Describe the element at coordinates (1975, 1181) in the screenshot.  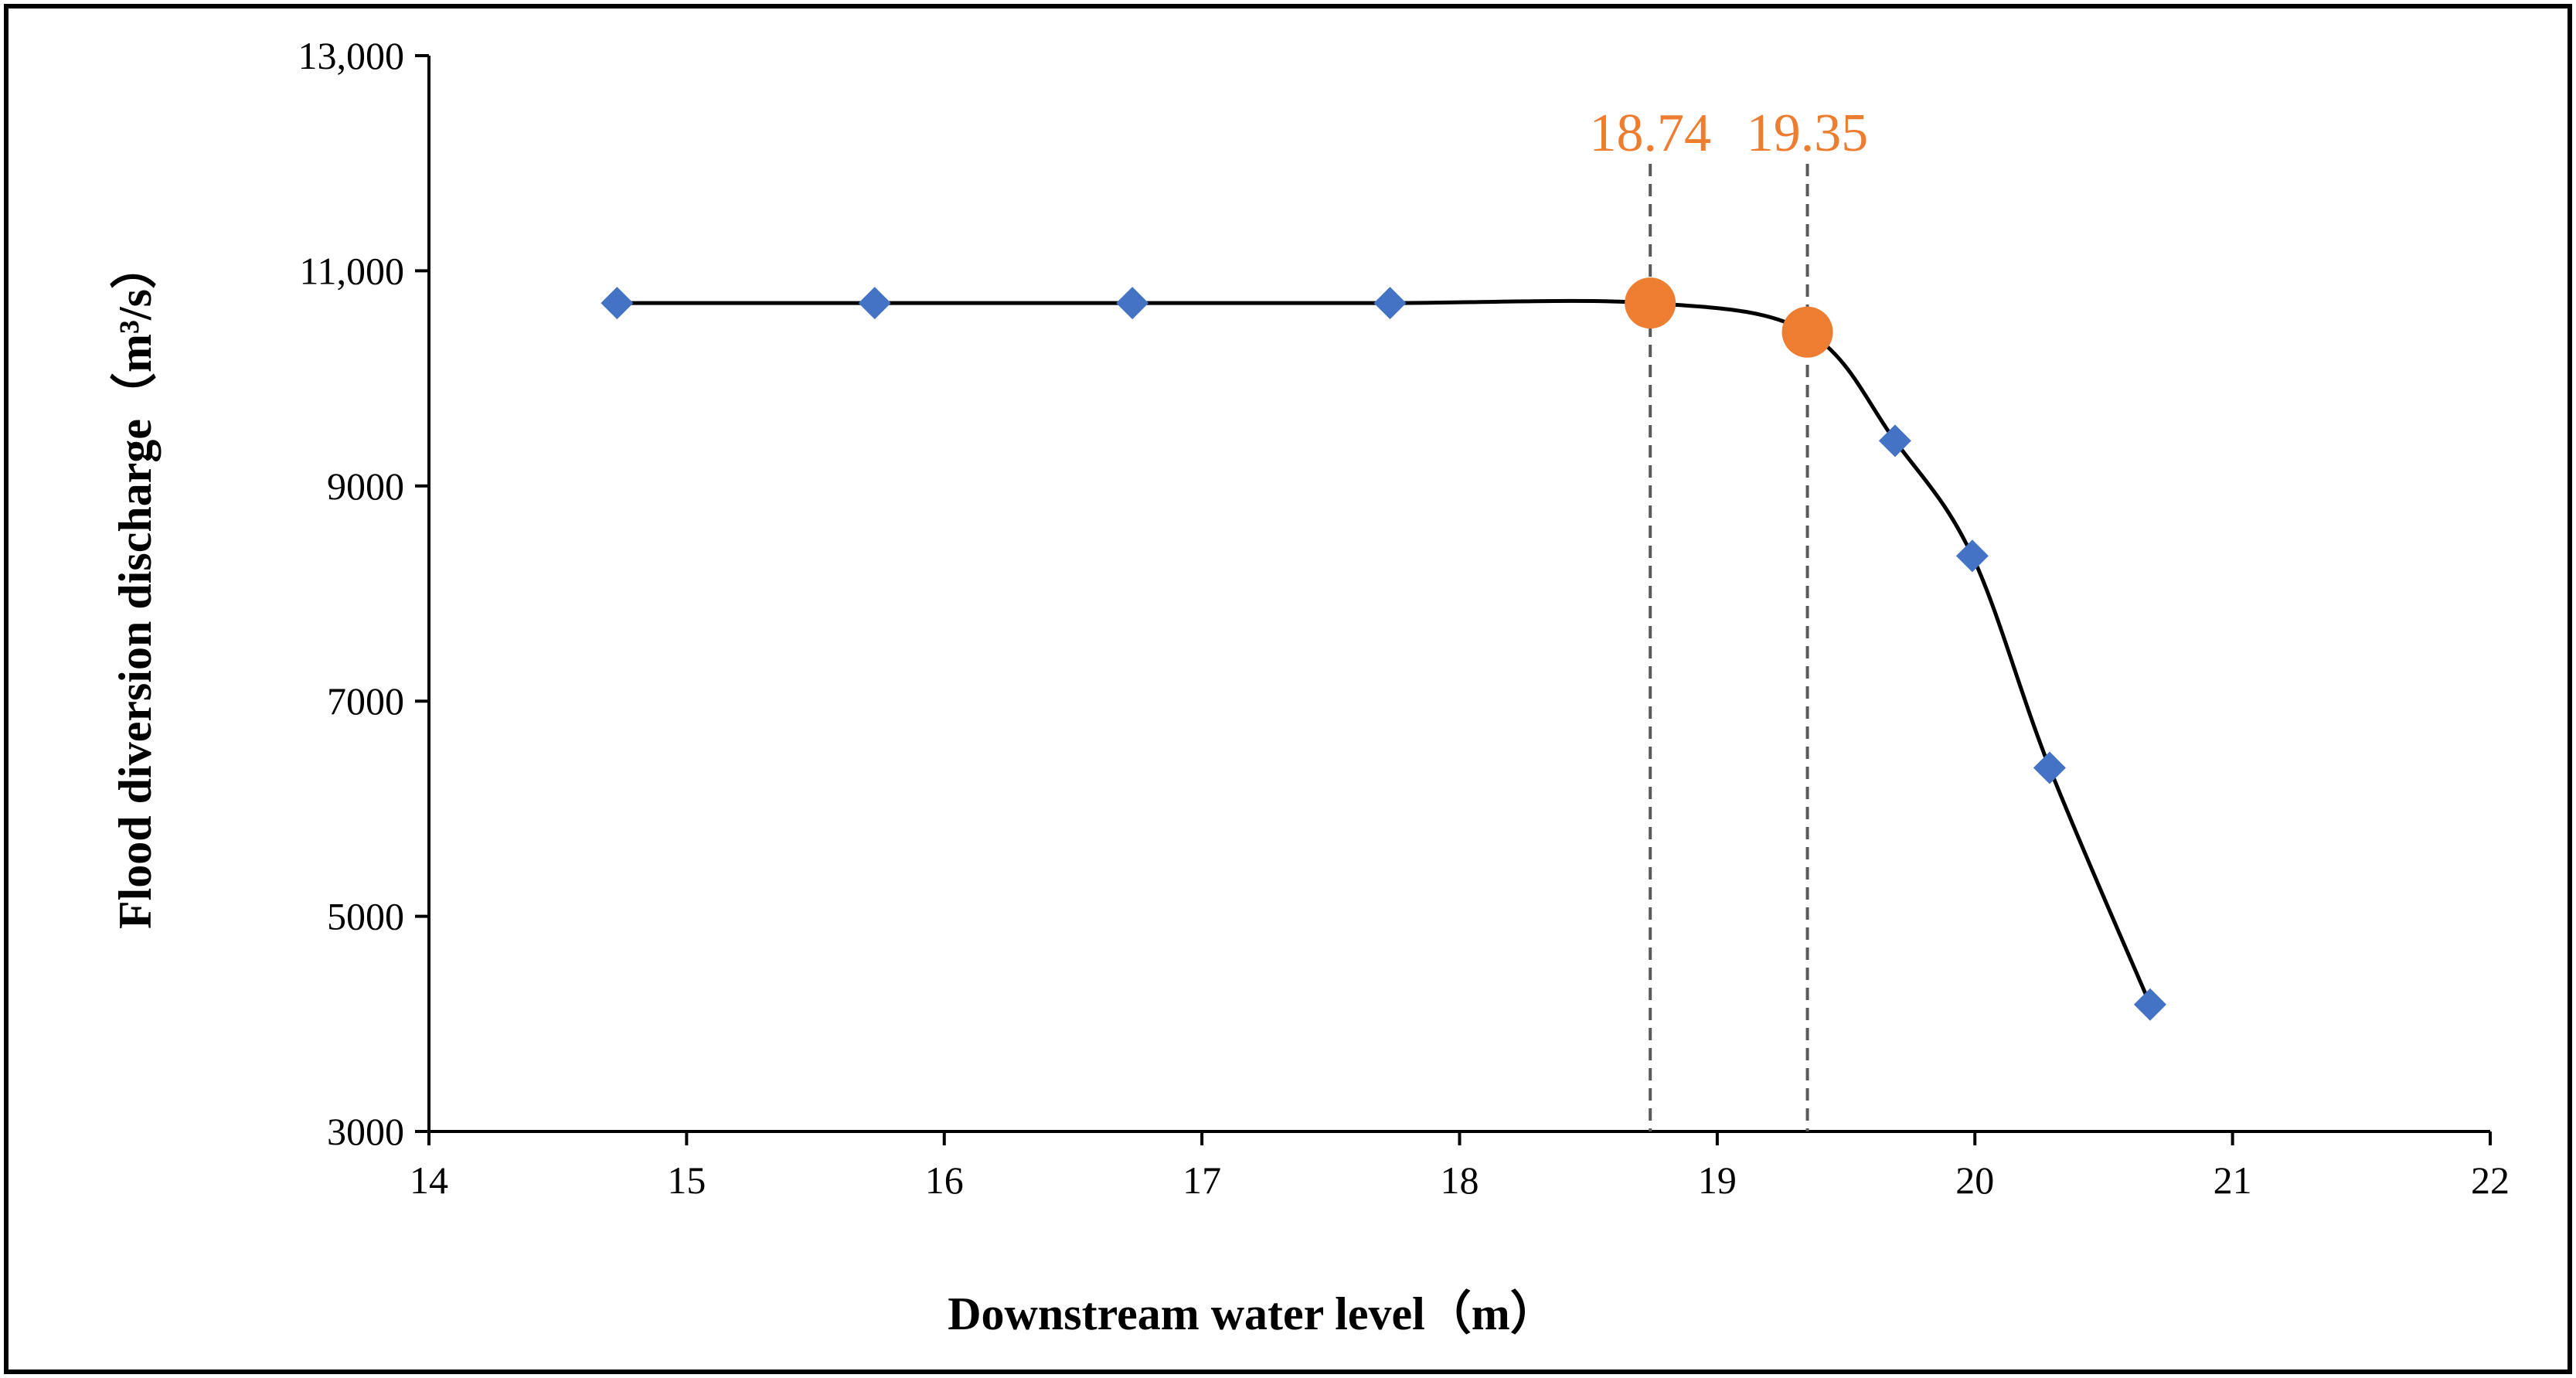
I see `x-tick-label: 20` at that location.